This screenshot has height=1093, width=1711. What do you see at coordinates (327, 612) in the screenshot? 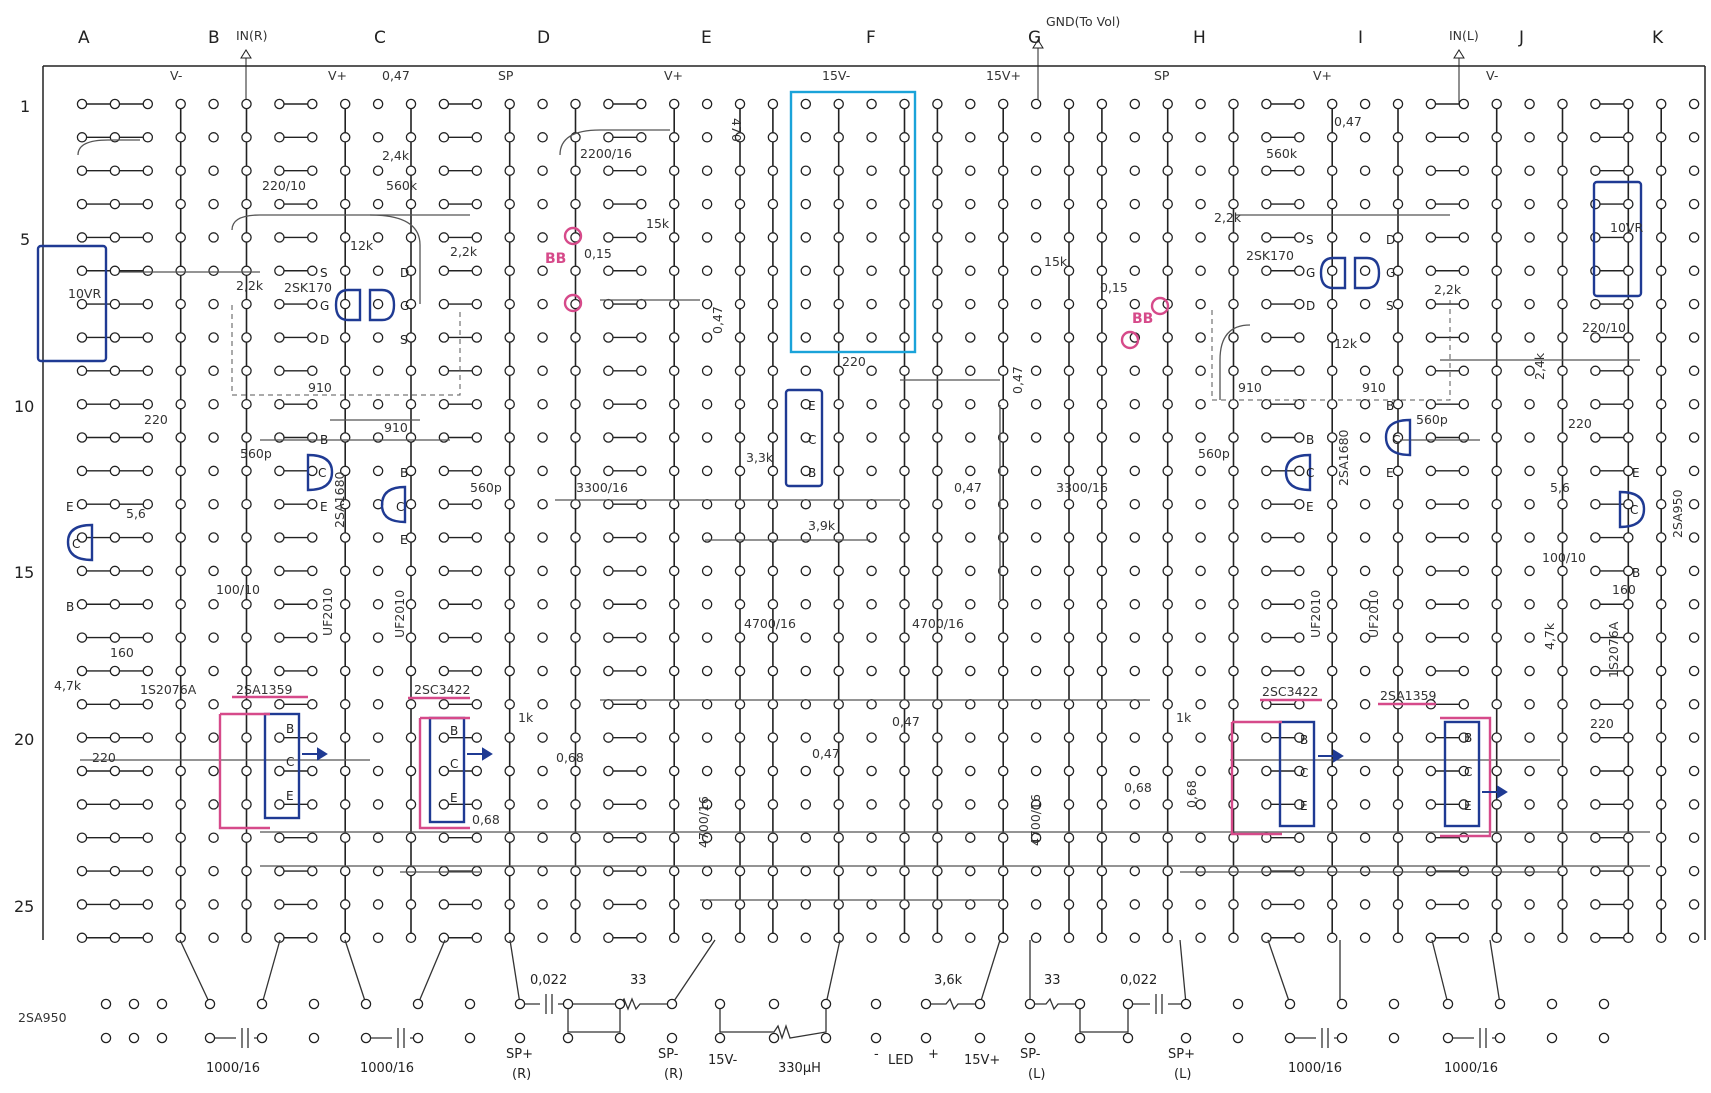
I see `part-label: UF2010` at bounding box center [327, 612].